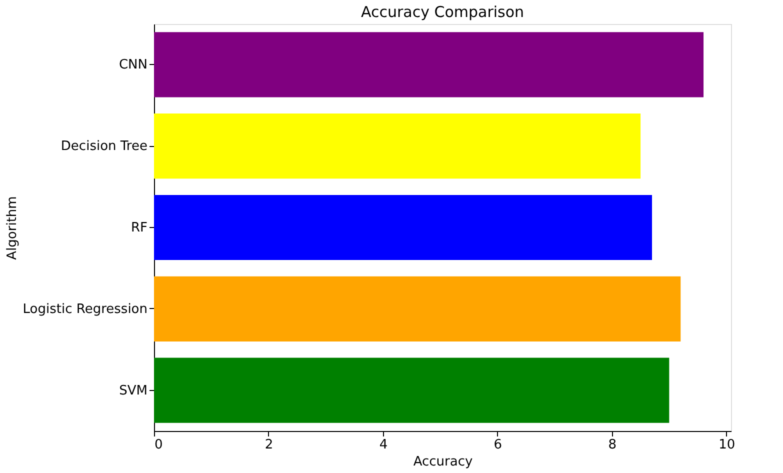 The width and height of the screenshot is (783, 473). I want to click on y-tick-label: Logistic Regression, so click(85, 309).